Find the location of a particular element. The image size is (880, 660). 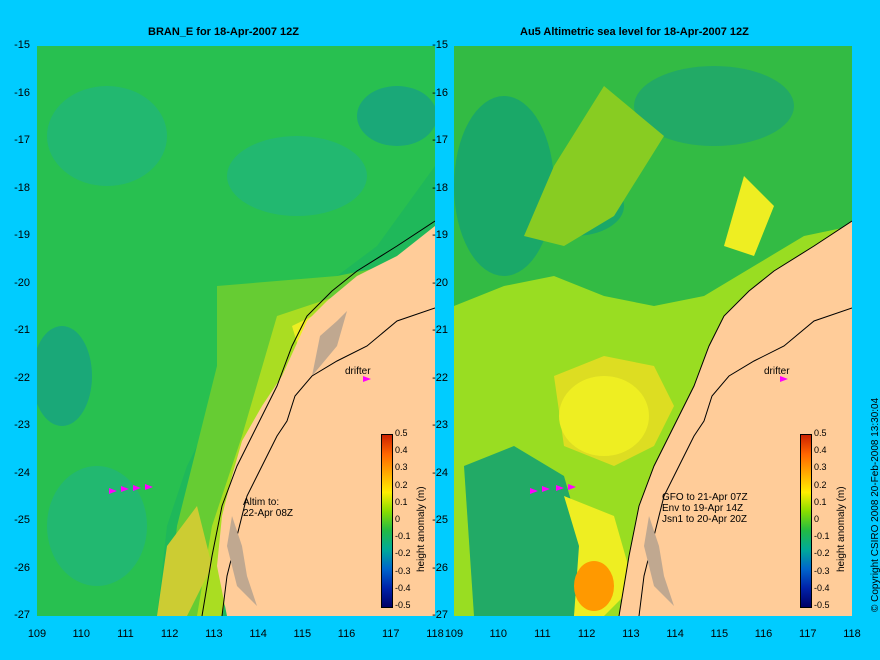

left-drifter-label: drifter is located at coordinates (358, 371).